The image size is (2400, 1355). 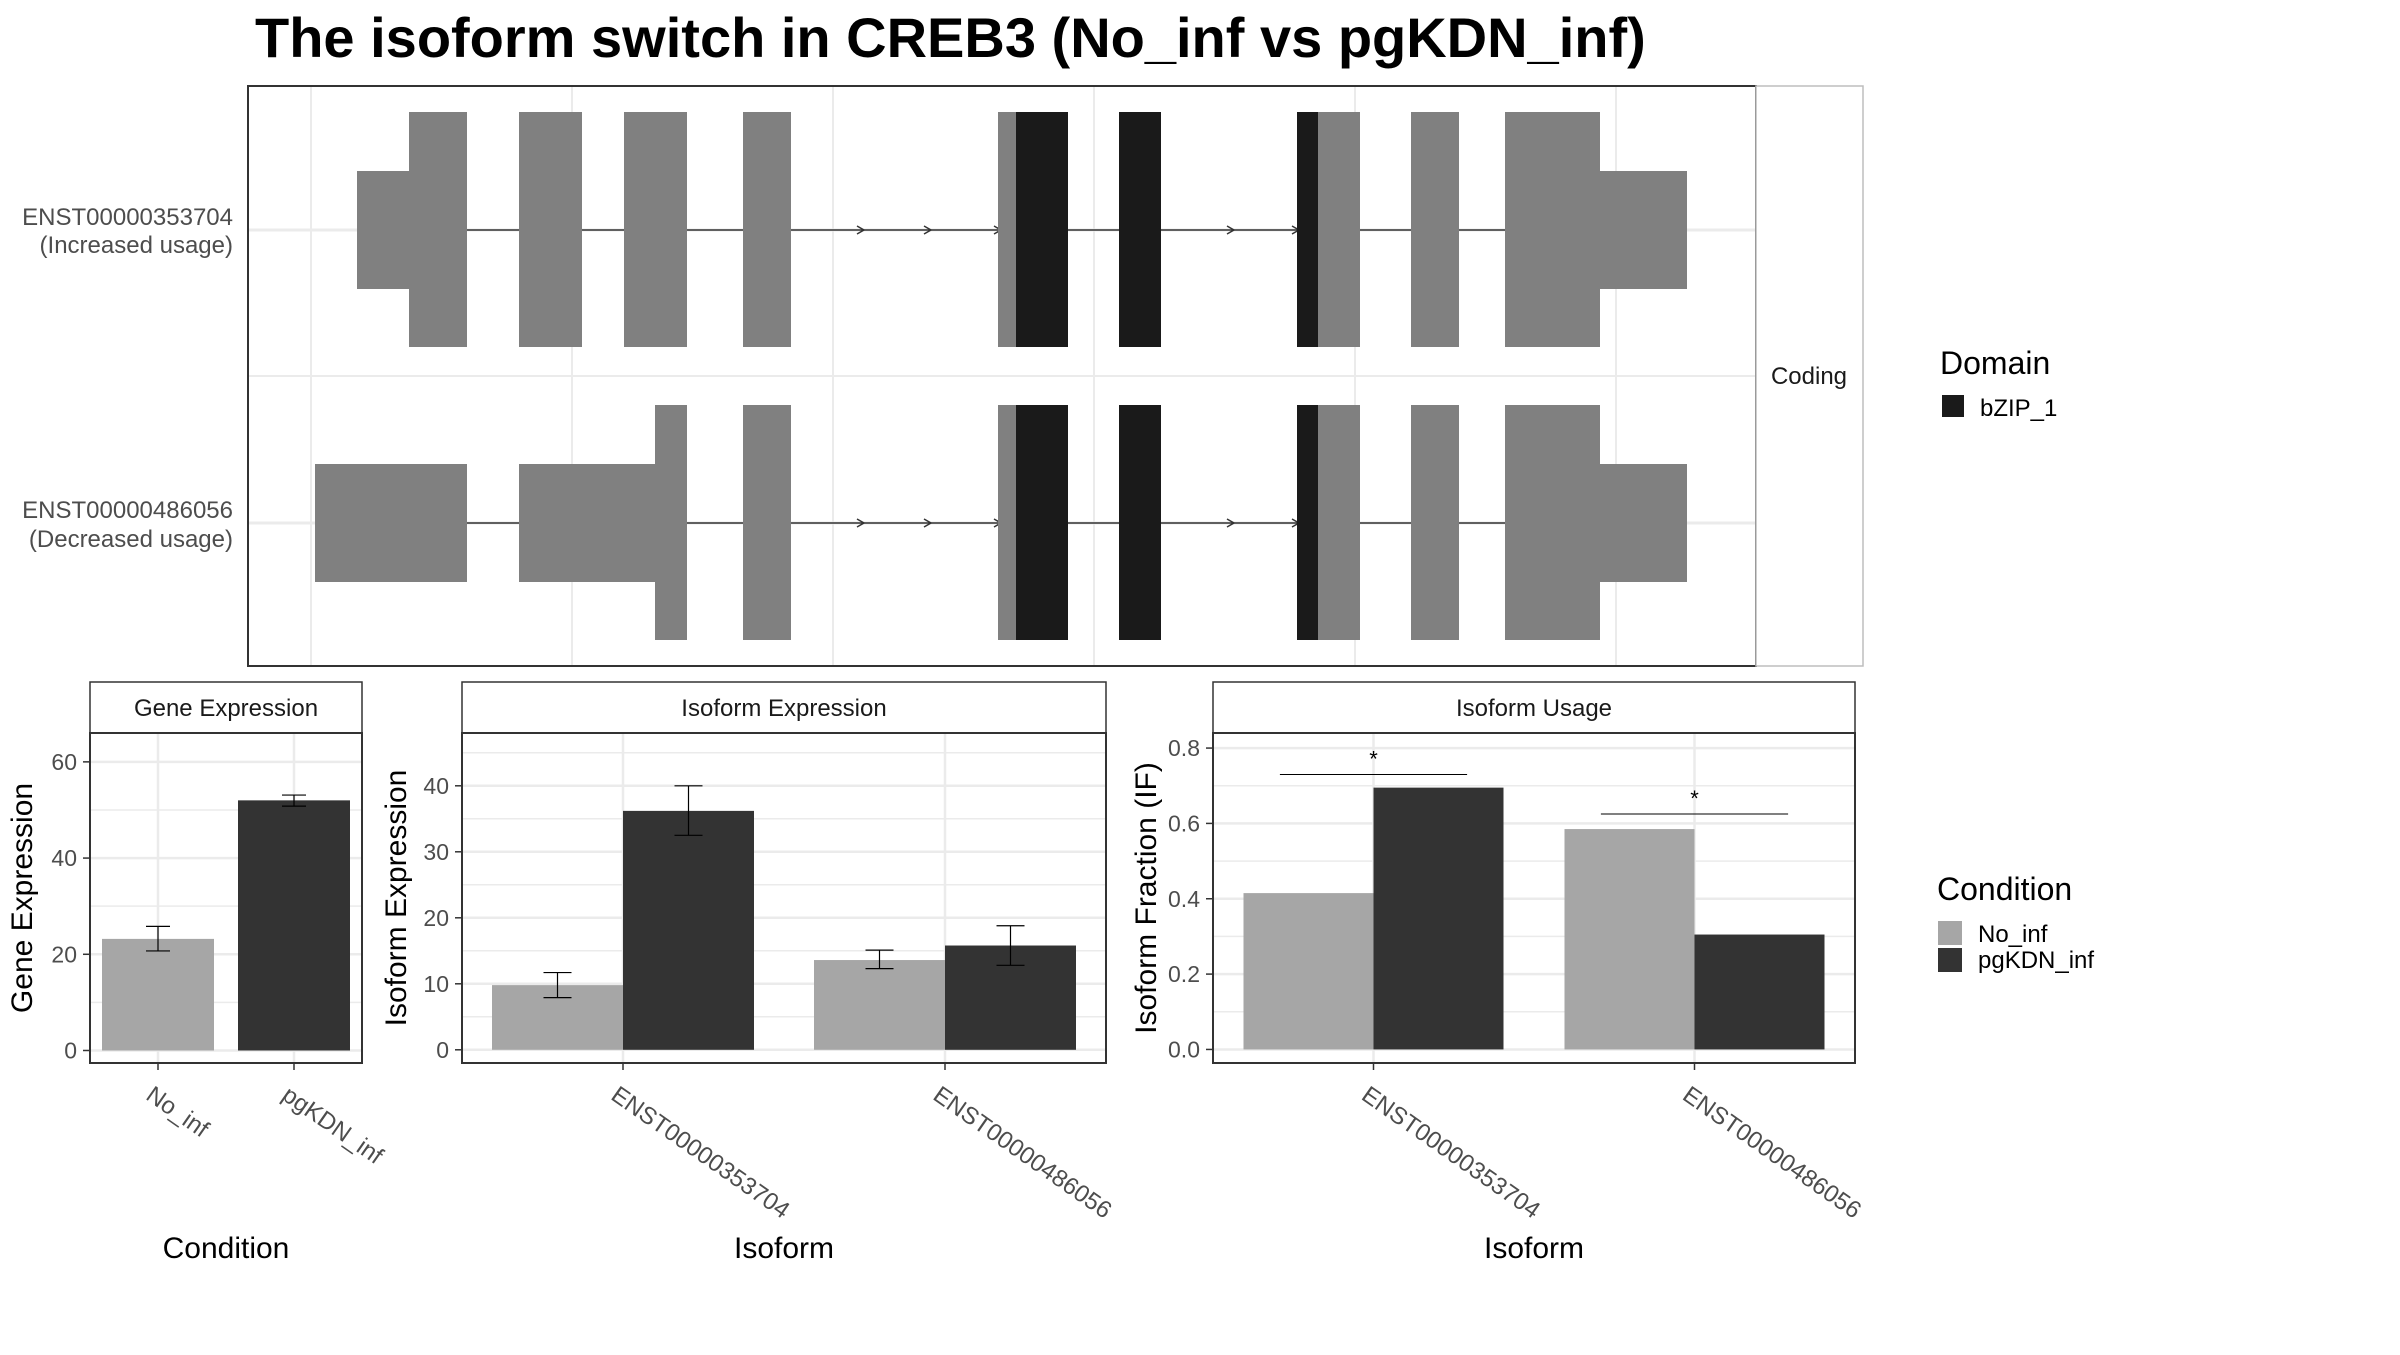 What do you see at coordinates (1953, 406) in the screenshot?
I see `domain-legend-swatch` at bounding box center [1953, 406].